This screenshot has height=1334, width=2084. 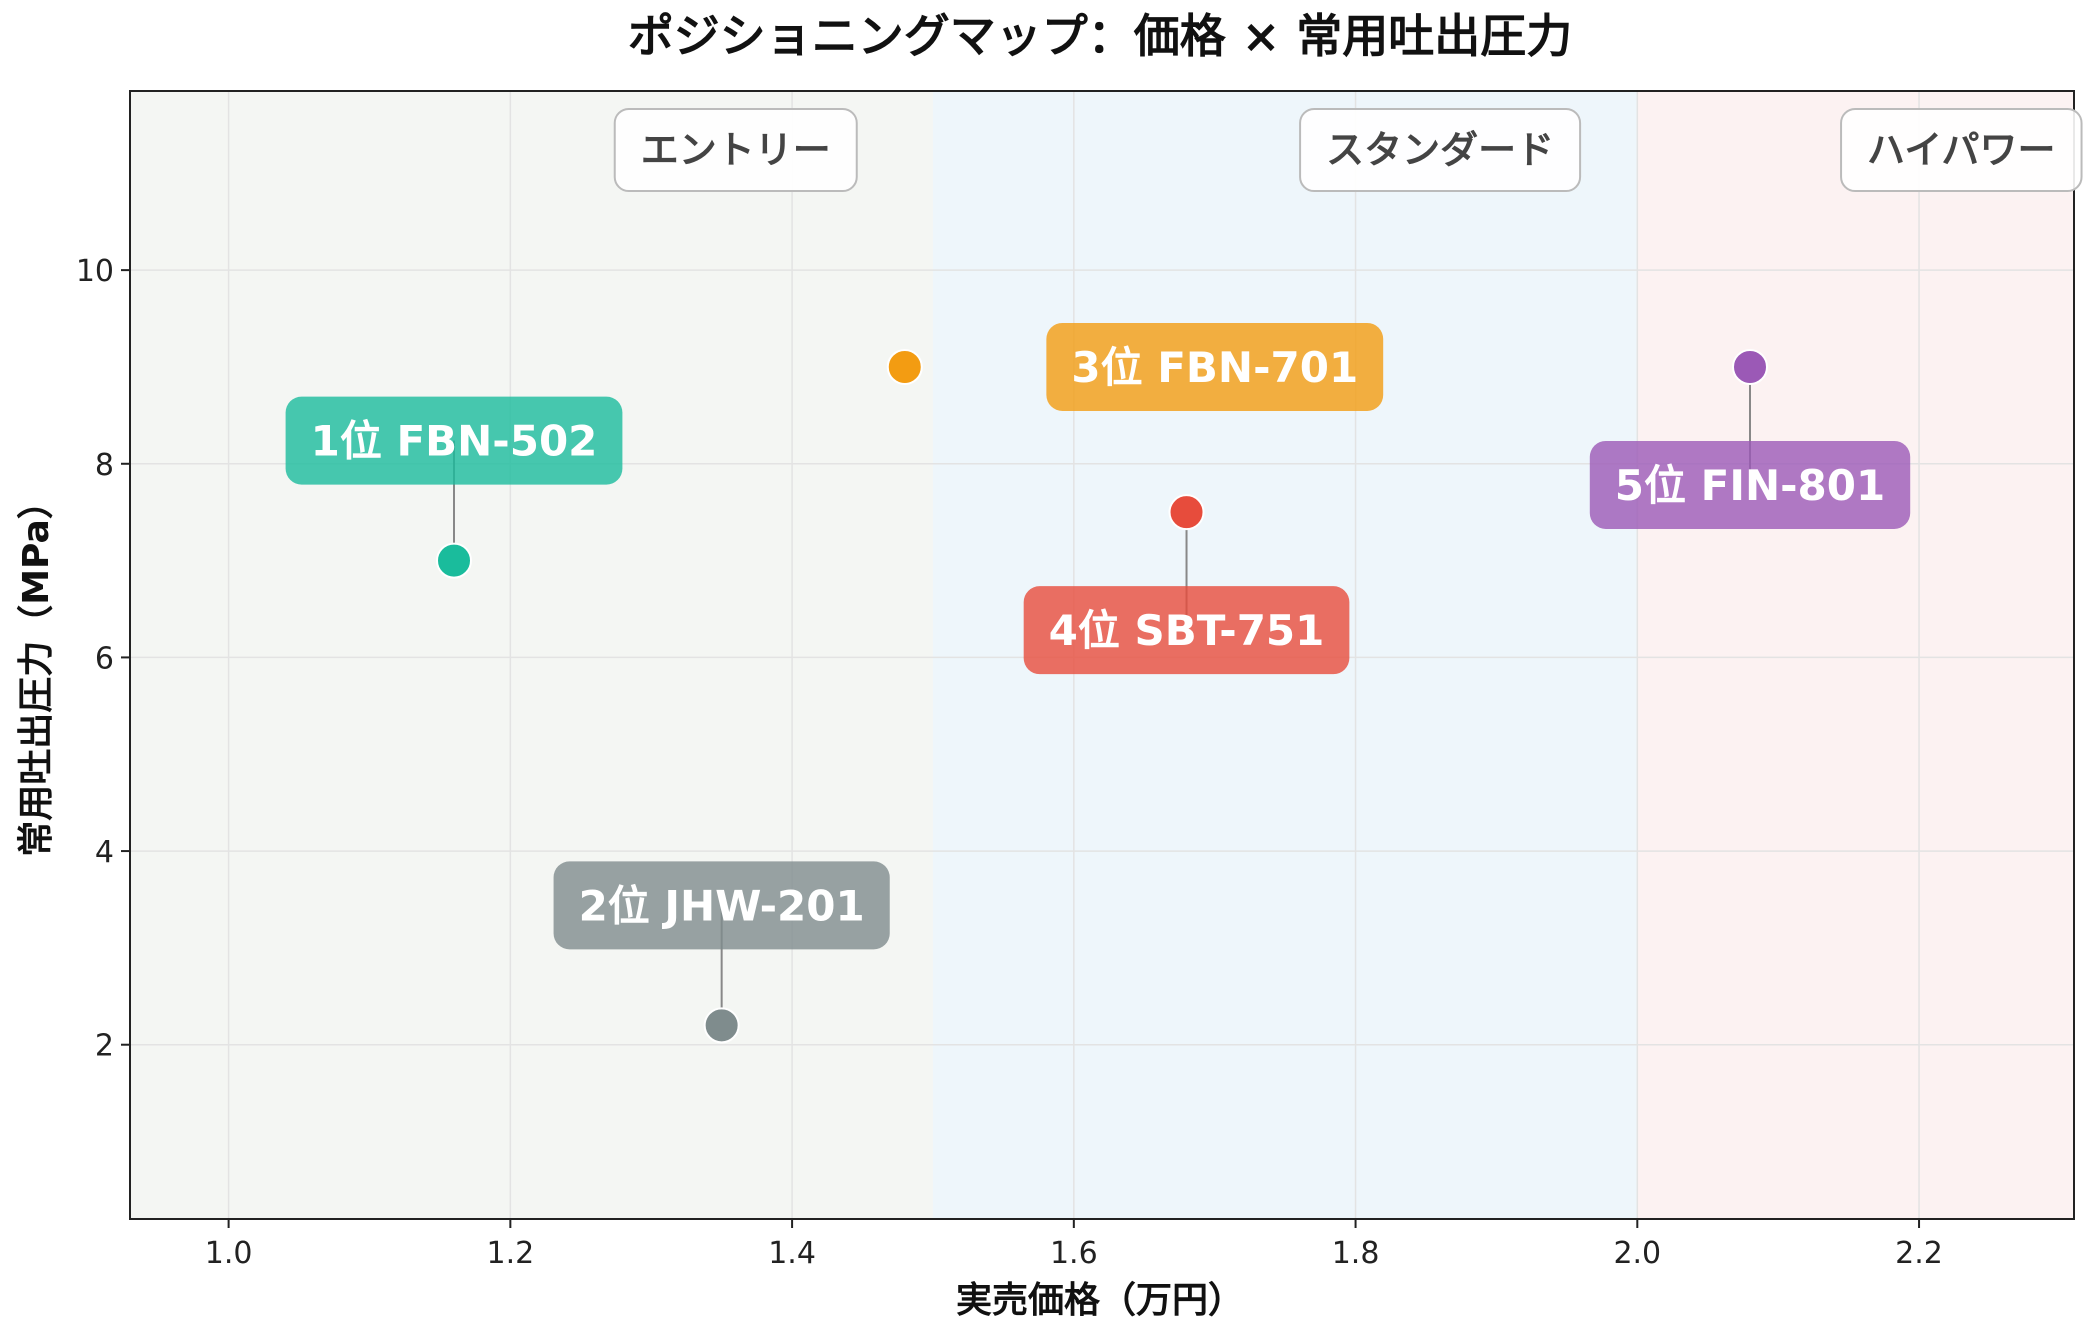 What do you see at coordinates (1750, 438) in the screenshot?
I see `data-point-group: 5位 FIN-801` at bounding box center [1750, 438].